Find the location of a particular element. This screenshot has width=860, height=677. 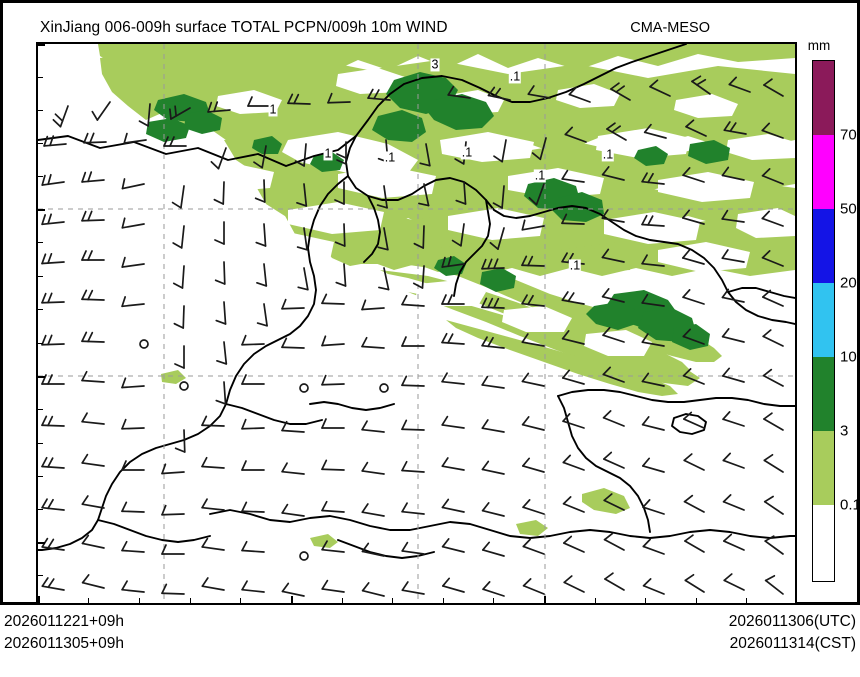

footer-init-time: 2026011221+09h is located at coordinates (64, 621).